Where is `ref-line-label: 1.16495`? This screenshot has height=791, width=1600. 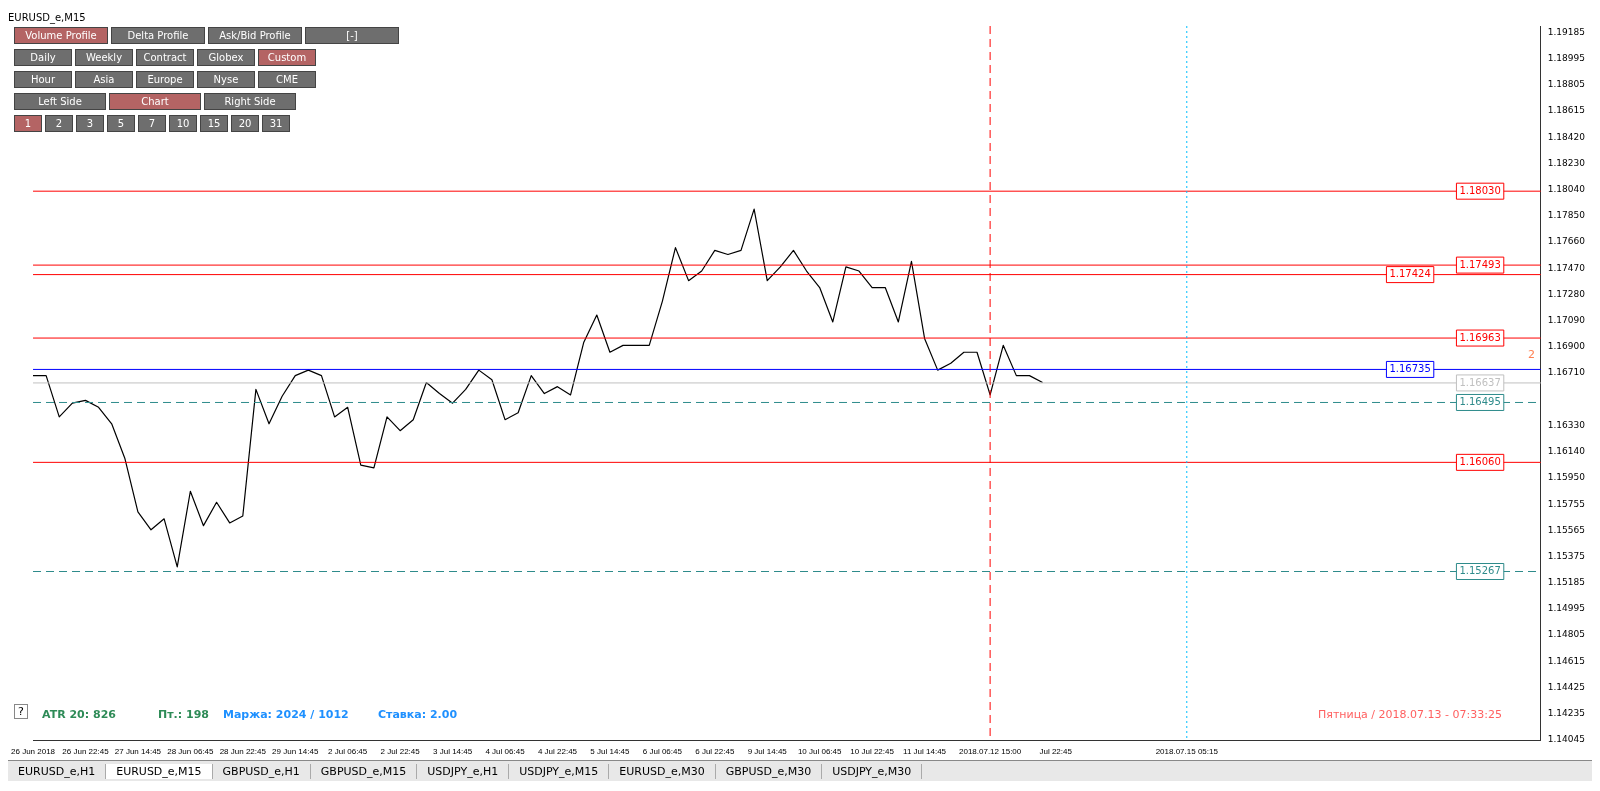 ref-line-label: 1.16495 is located at coordinates (1480, 402).